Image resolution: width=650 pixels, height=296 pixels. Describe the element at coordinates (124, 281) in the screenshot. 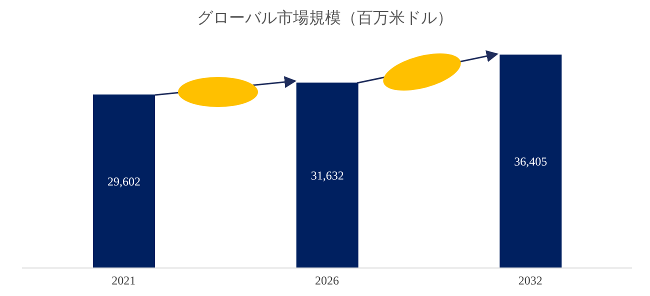

I see `x-tick-label: 2021` at that location.